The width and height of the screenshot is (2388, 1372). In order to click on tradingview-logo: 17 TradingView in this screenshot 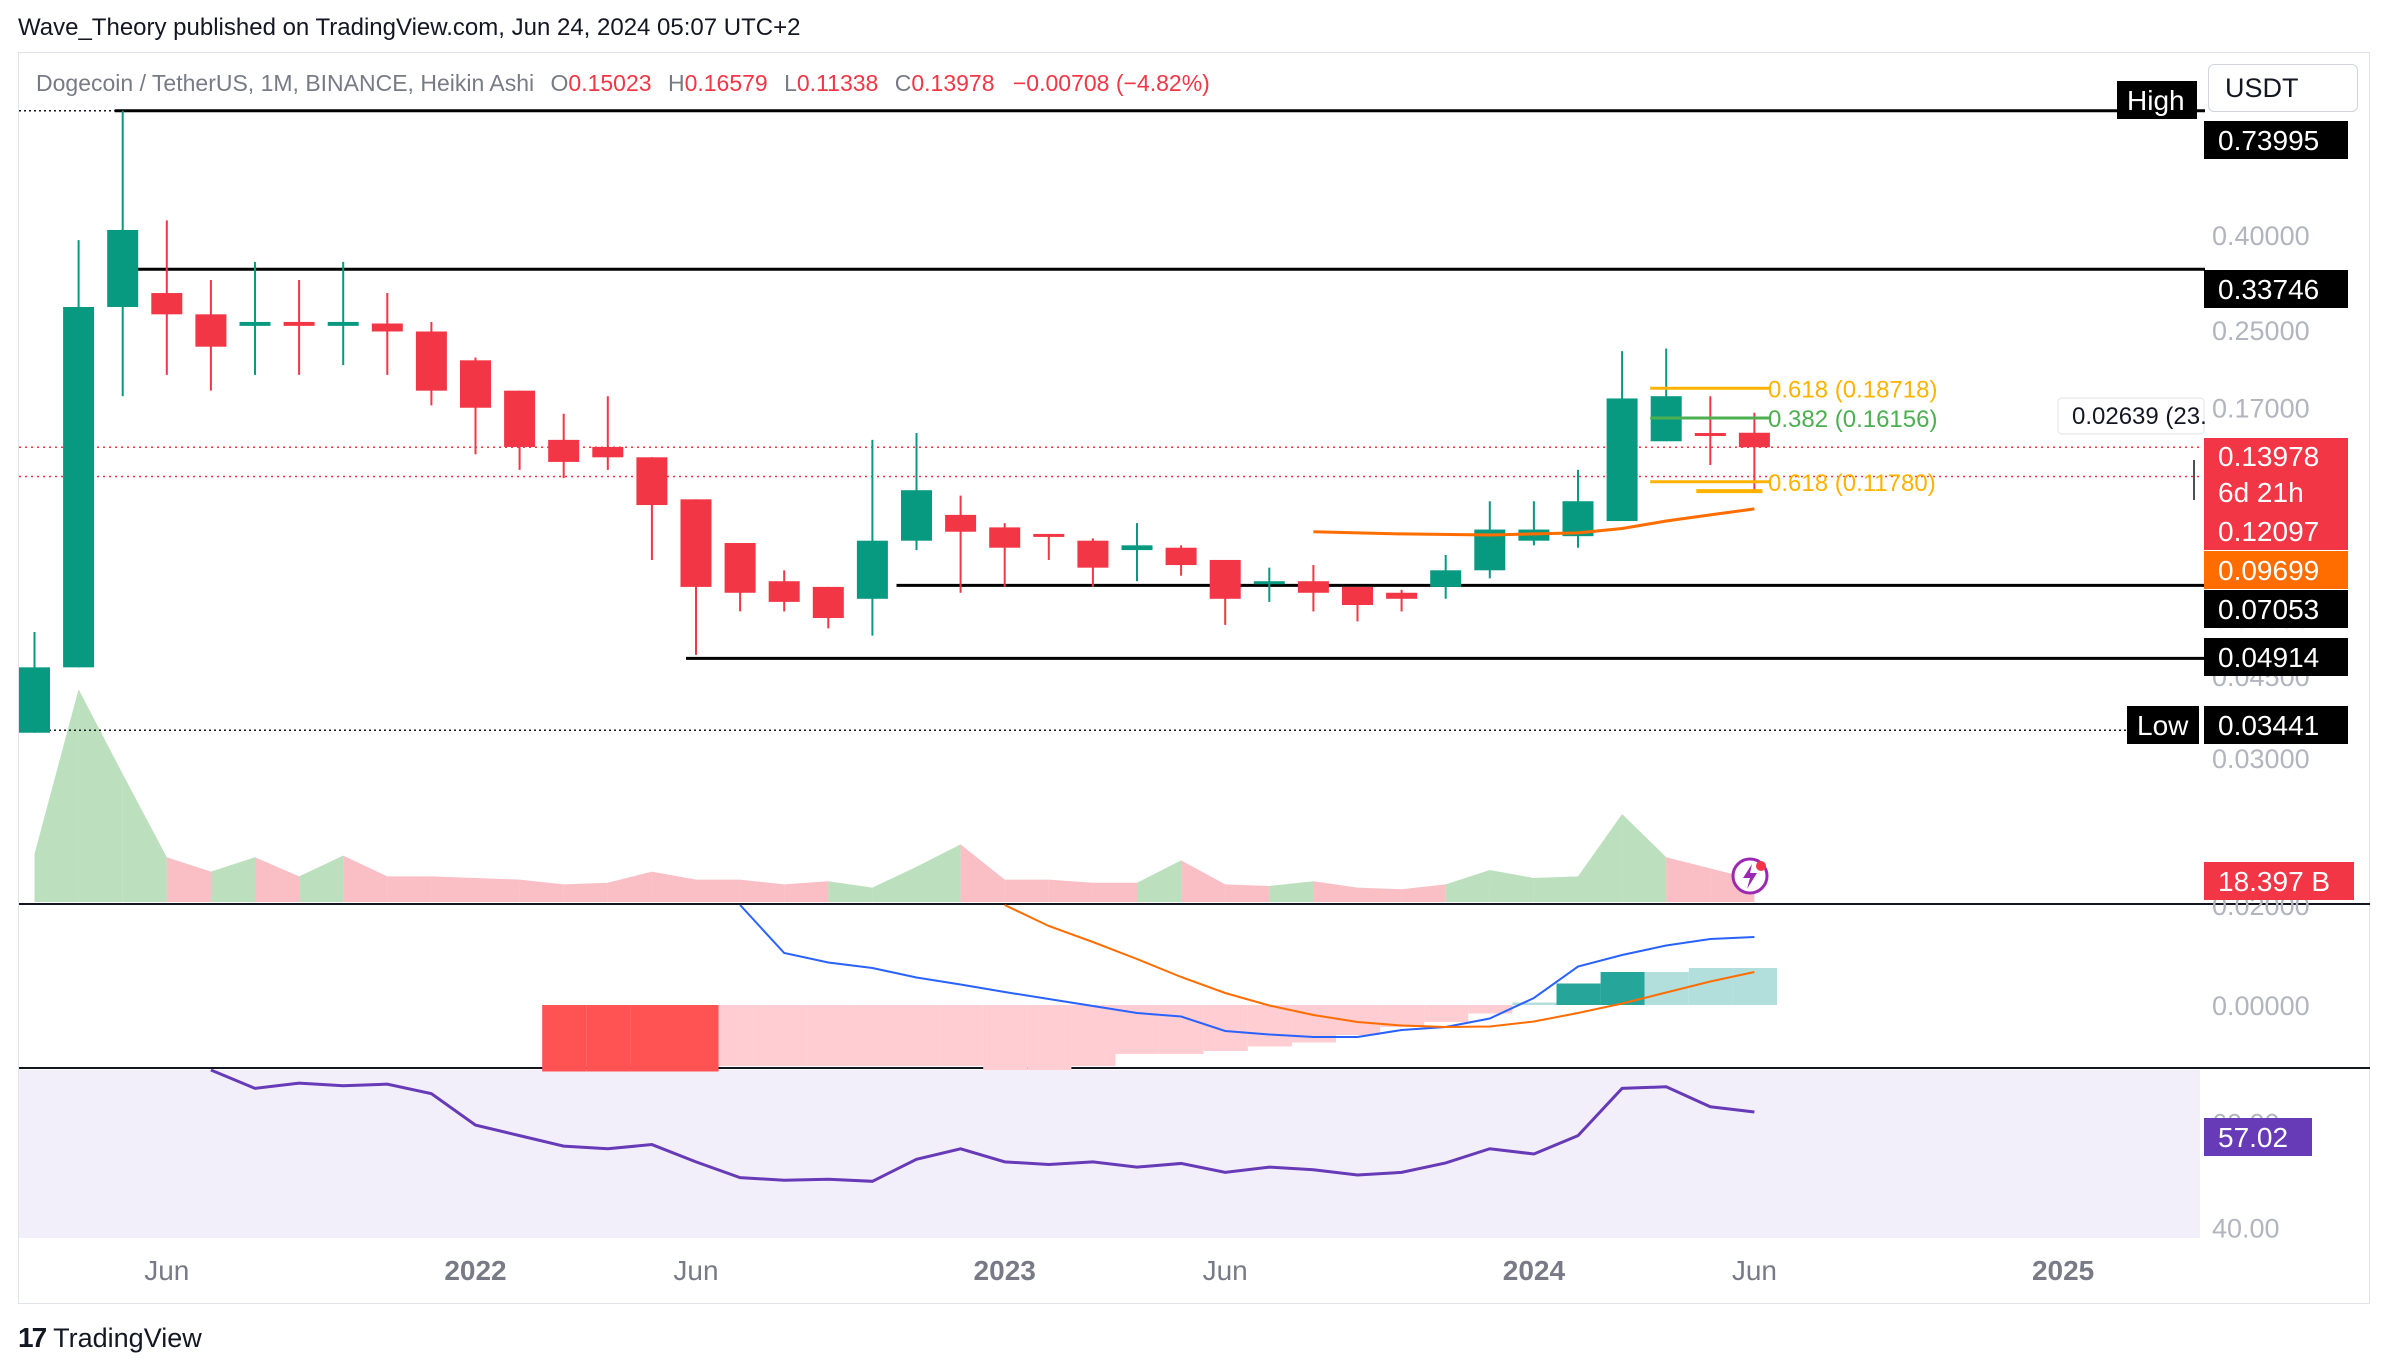, I will do `click(110, 1338)`.